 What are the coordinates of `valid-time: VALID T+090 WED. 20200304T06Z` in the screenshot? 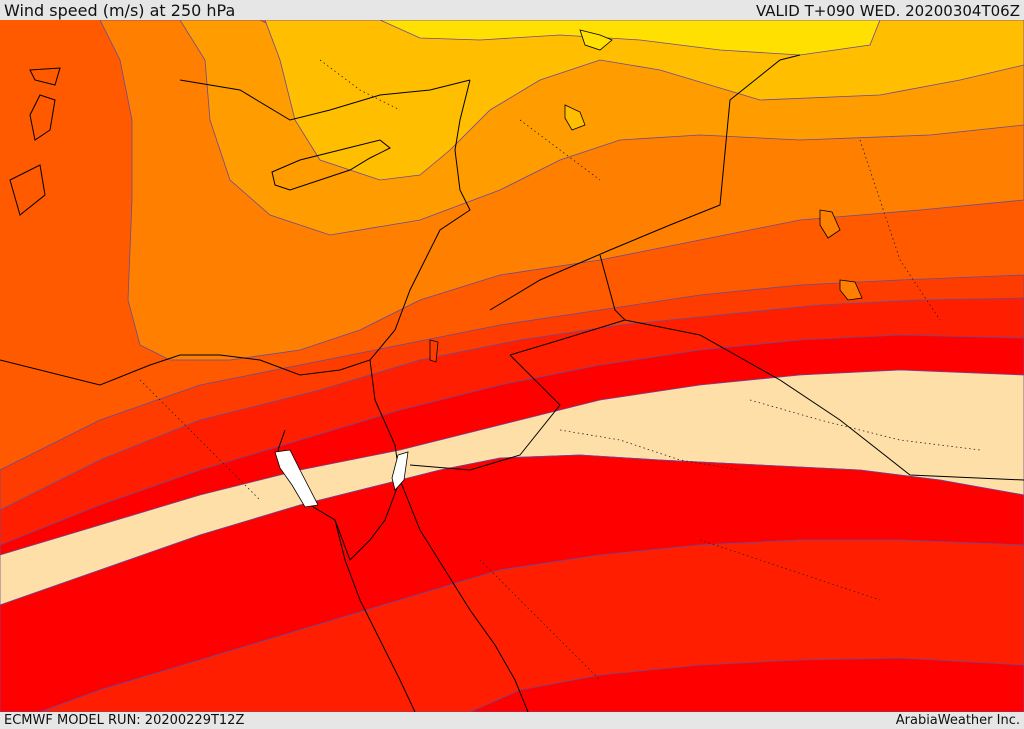 It's located at (887, 11).